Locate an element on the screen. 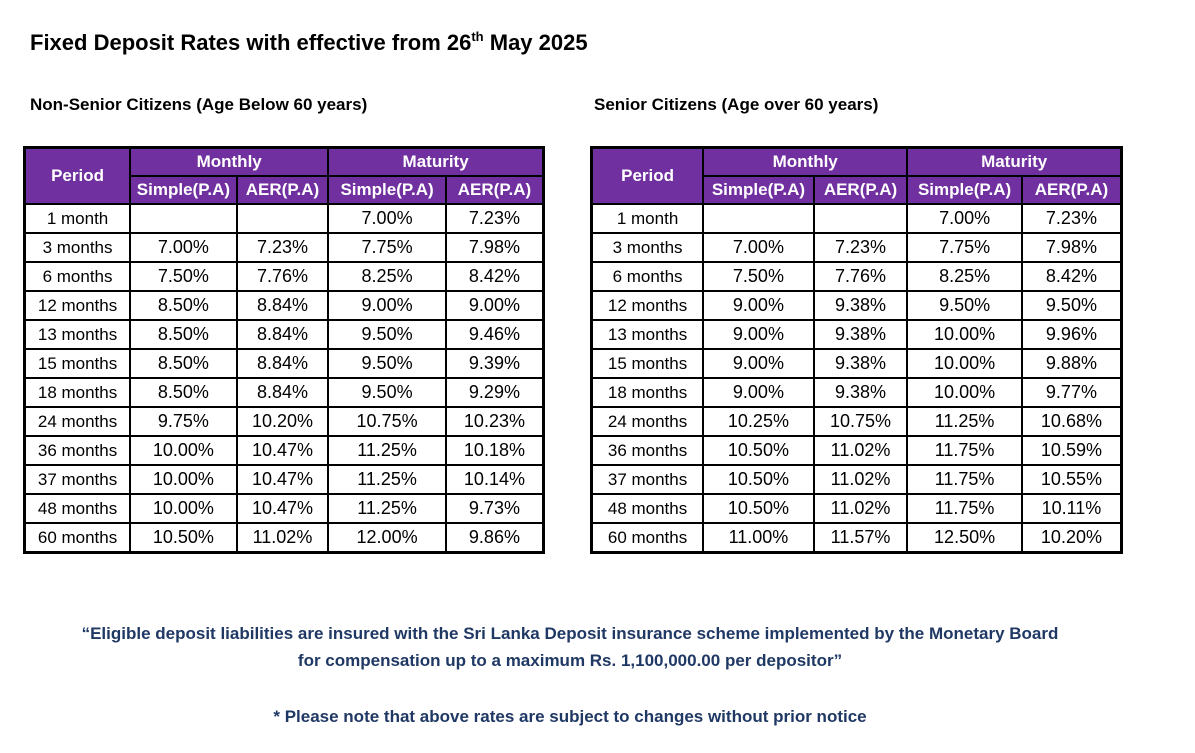 The width and height of the screenshot is (1195, 753). table-row: 15 months 8.50% 8.84% 9.50% 9.39% is located at coordinates (284, 363).